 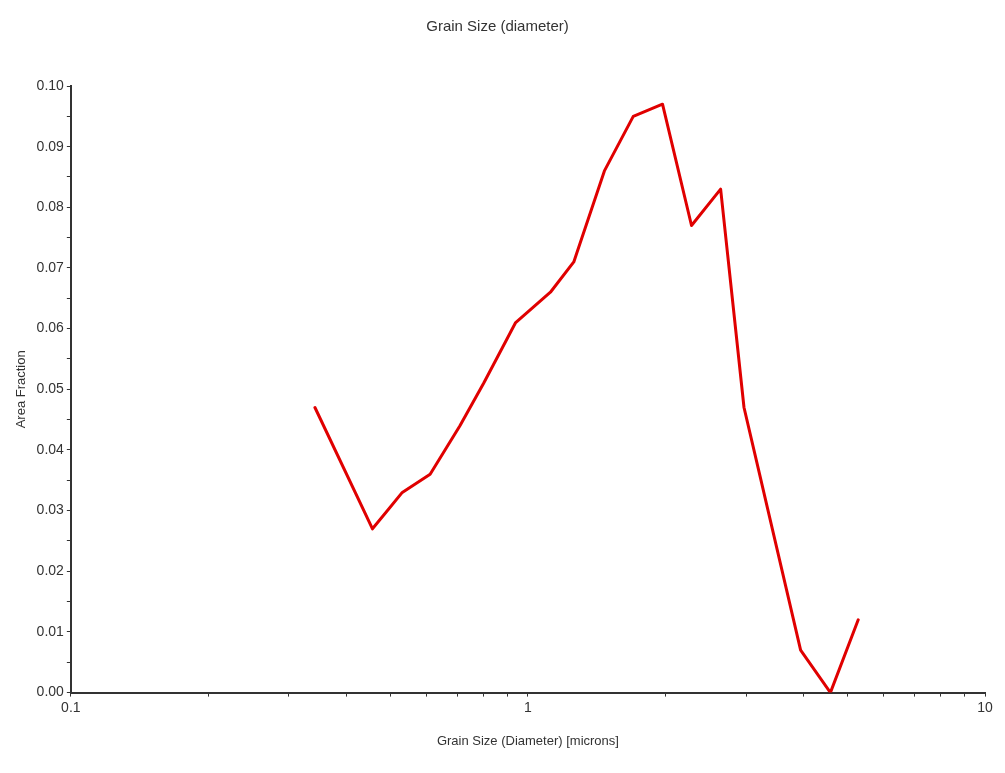 I want to click on y-tick-label: 0.02, so click(x=50, y=570).